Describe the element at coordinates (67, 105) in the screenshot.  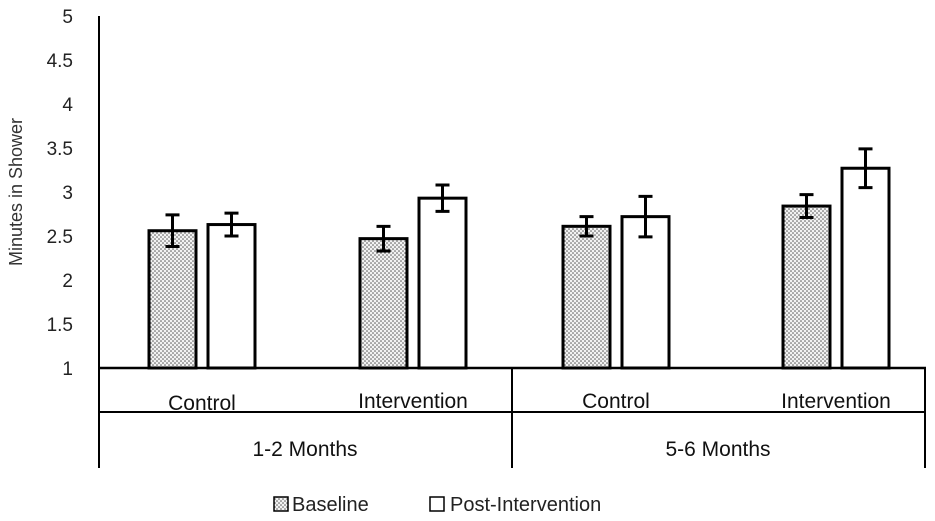
I see `y-tick-label: 4` at that location.